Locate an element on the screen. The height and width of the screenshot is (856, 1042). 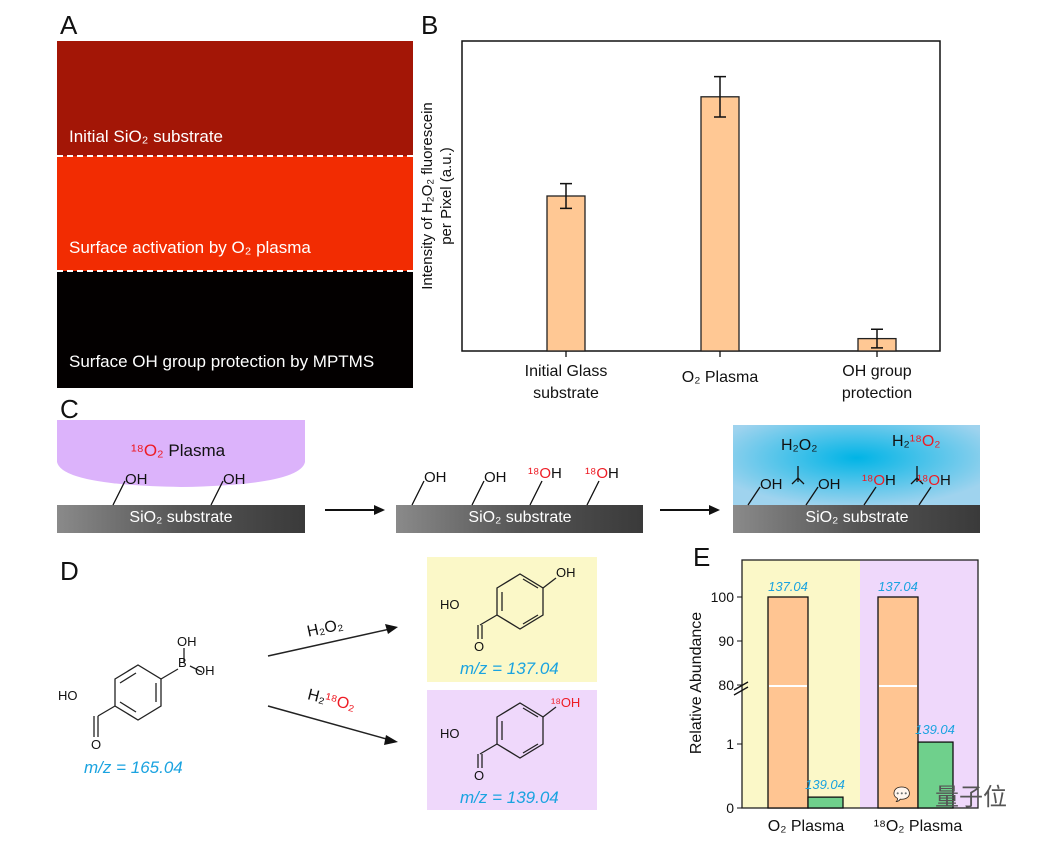
plot-frame is located at coordinates (860, 684).